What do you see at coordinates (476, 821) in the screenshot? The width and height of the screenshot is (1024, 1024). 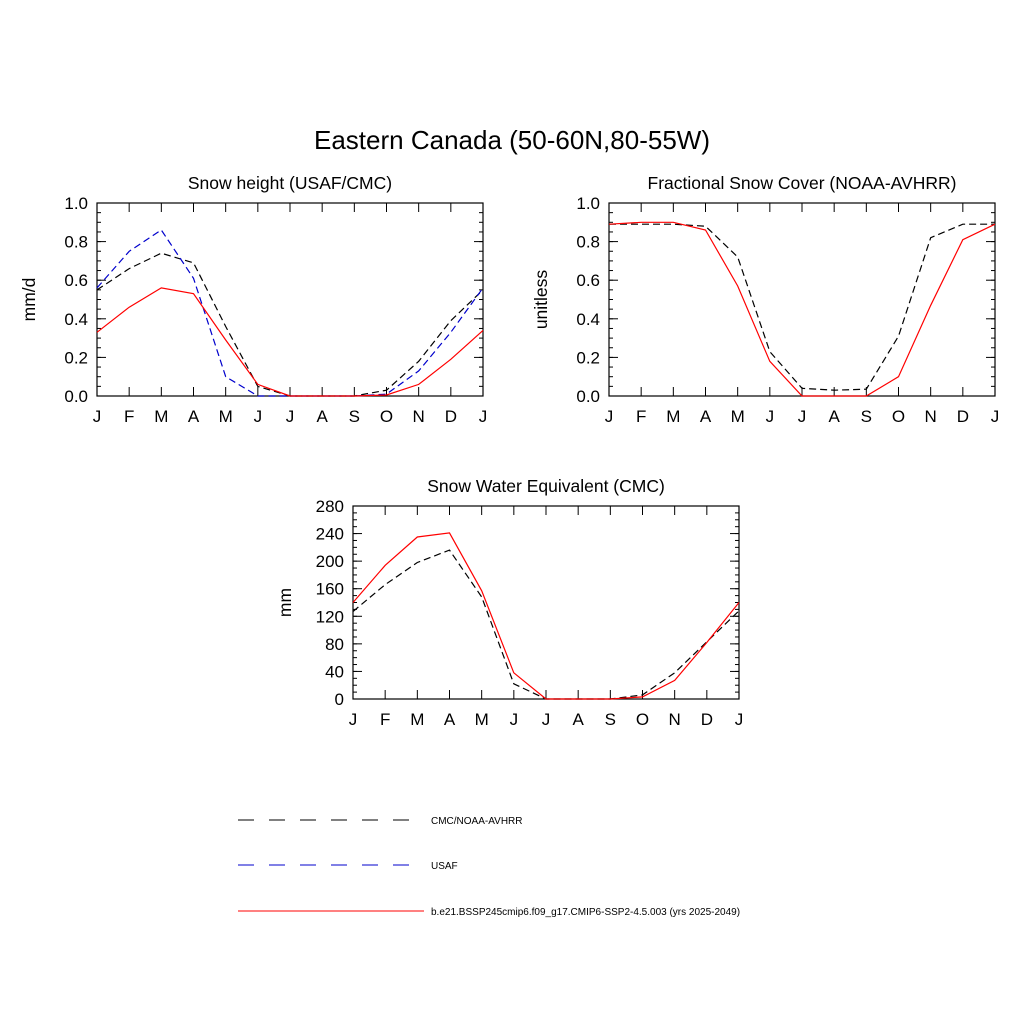 I see `legend-label: CMC/NOAA-AVHRR` at bounding box center [476, 821].